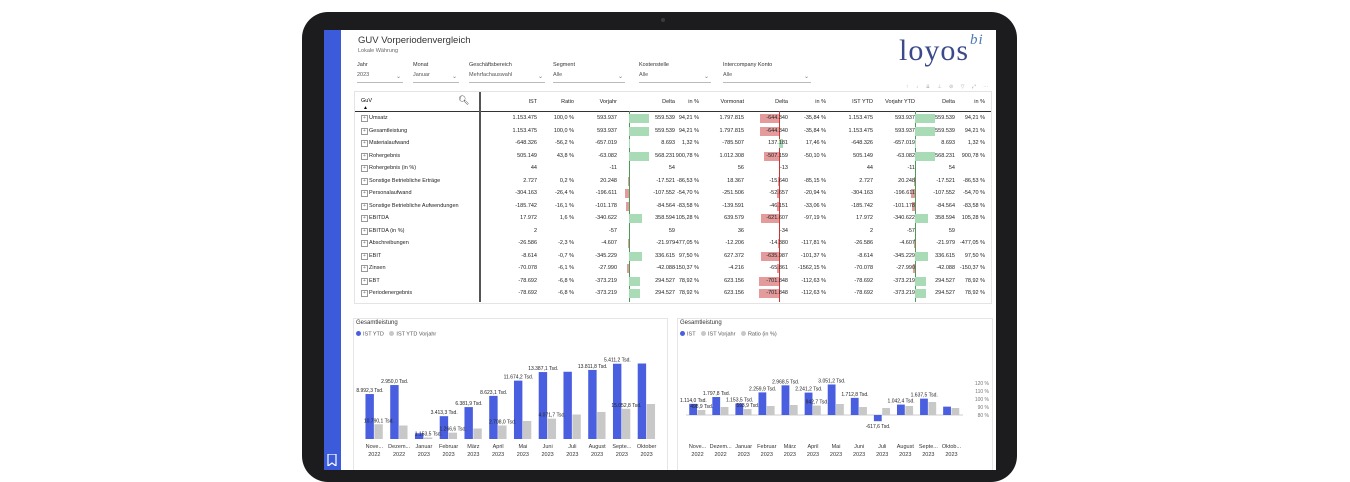 Image resolution: width=1350 pixels, height=482 pixels. I want to click on column-header: Vormonat, so click(732, 102).